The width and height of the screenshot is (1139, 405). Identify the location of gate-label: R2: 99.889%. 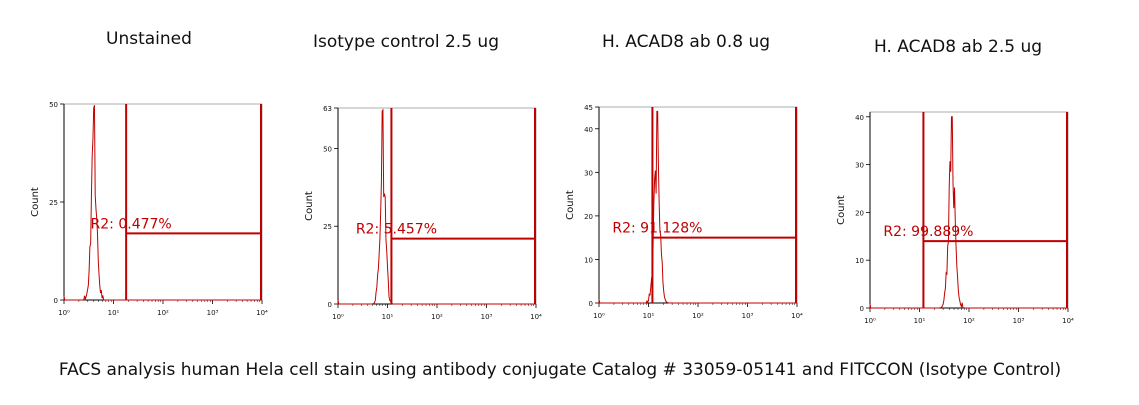
(928, 232).